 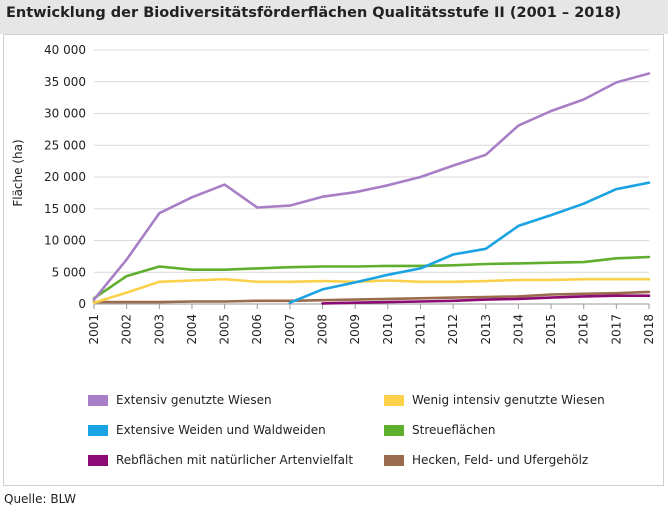 I want to click on y-axis-label: Fläche (ha), so click(x=18, y=172).